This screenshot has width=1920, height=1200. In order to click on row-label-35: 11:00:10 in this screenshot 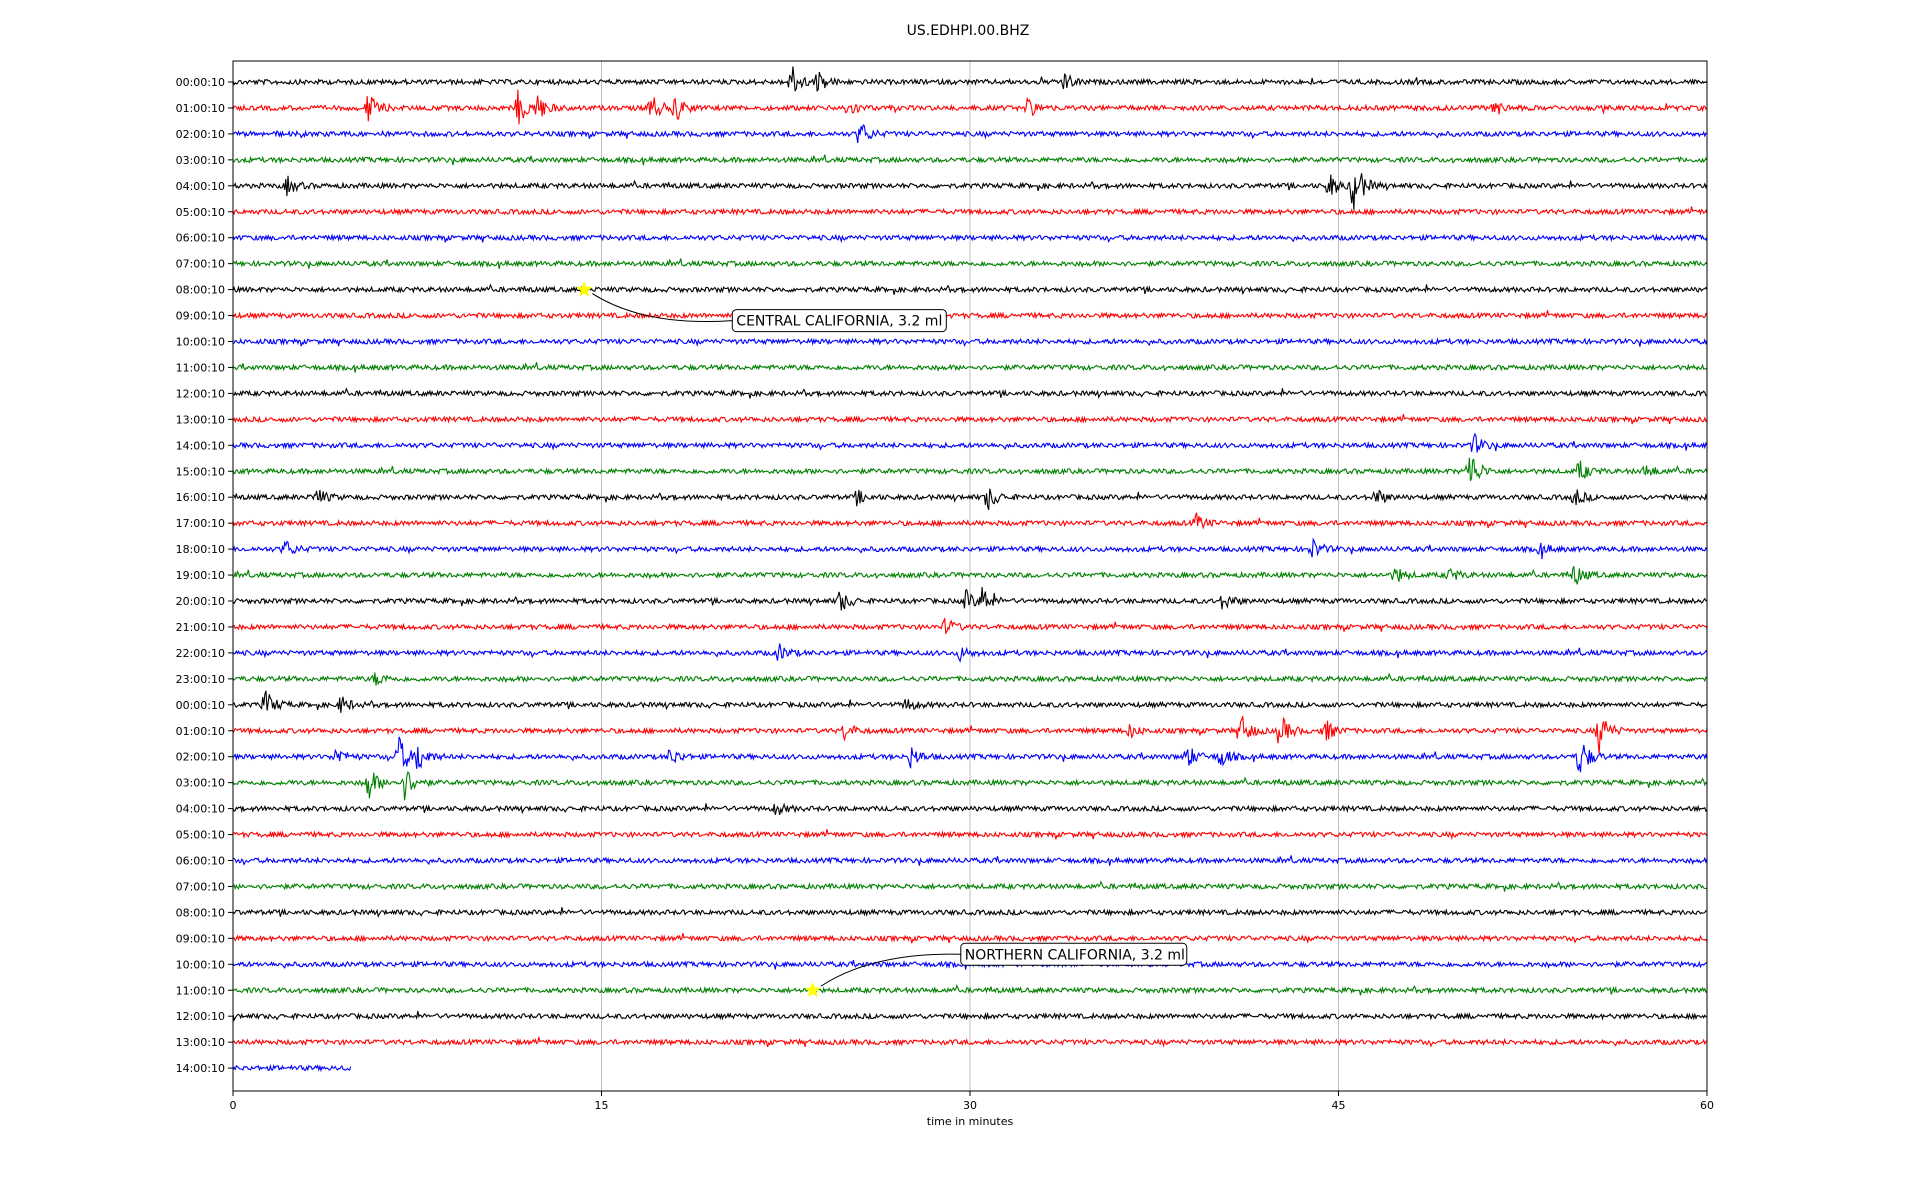, I will do `click(200, 990)`.